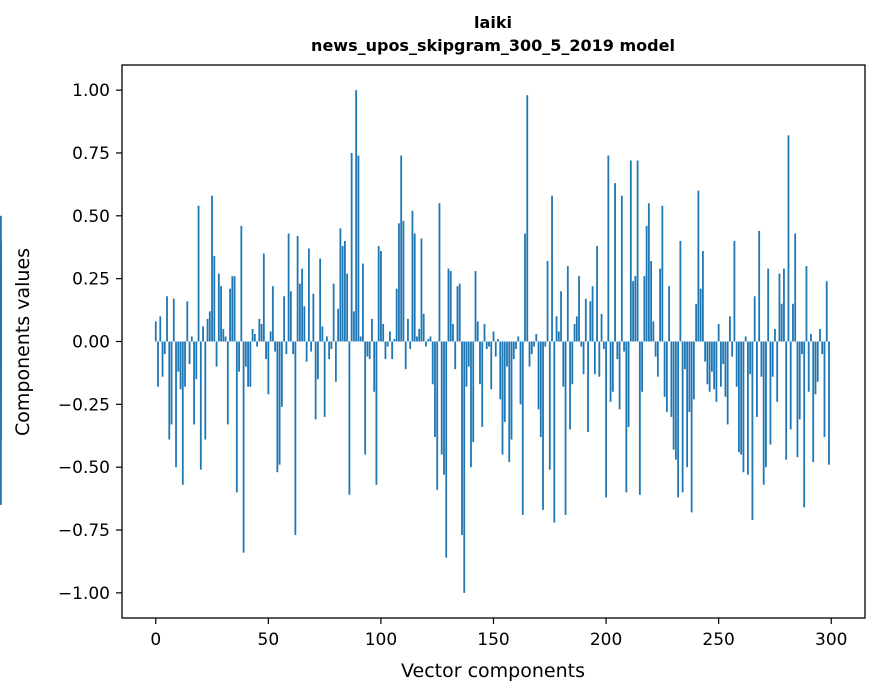  What do you see at coordinates (91, 280) in the screenshot?
I see `y-tick-label: 0.25` at bounding box center [91, 280].